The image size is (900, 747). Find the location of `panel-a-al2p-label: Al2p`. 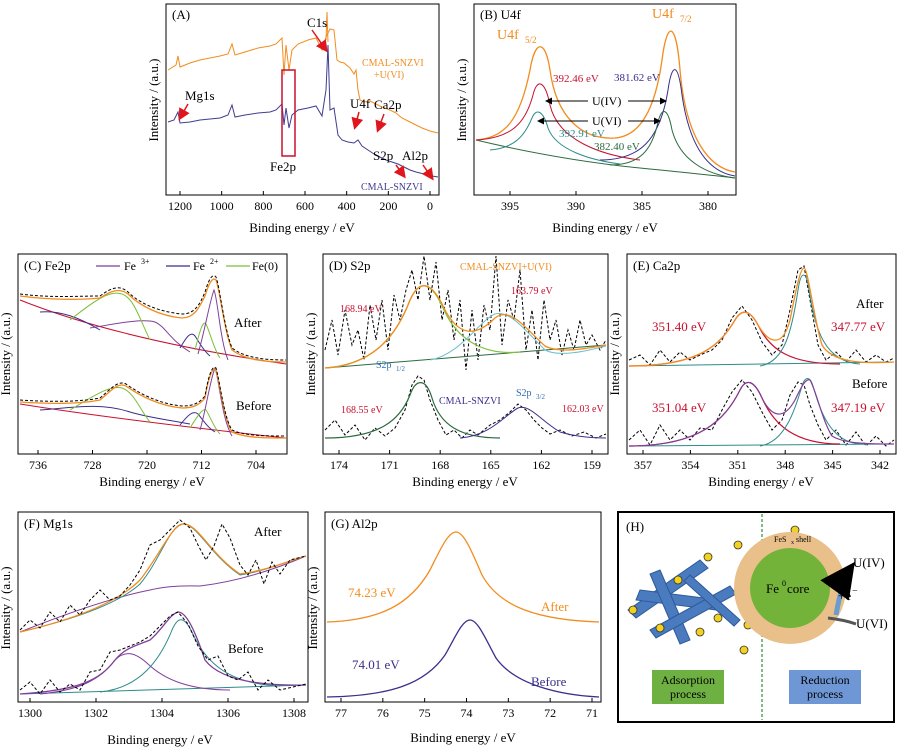

panel-a-al2p-label: Al2p is located at coordinates (415, 155).